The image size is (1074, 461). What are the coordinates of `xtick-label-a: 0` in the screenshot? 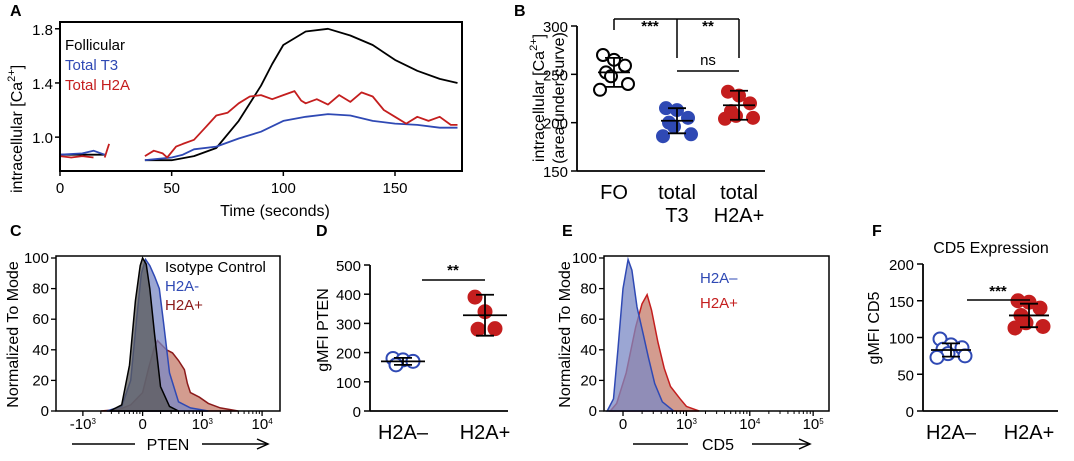 It's located at (60, 188).